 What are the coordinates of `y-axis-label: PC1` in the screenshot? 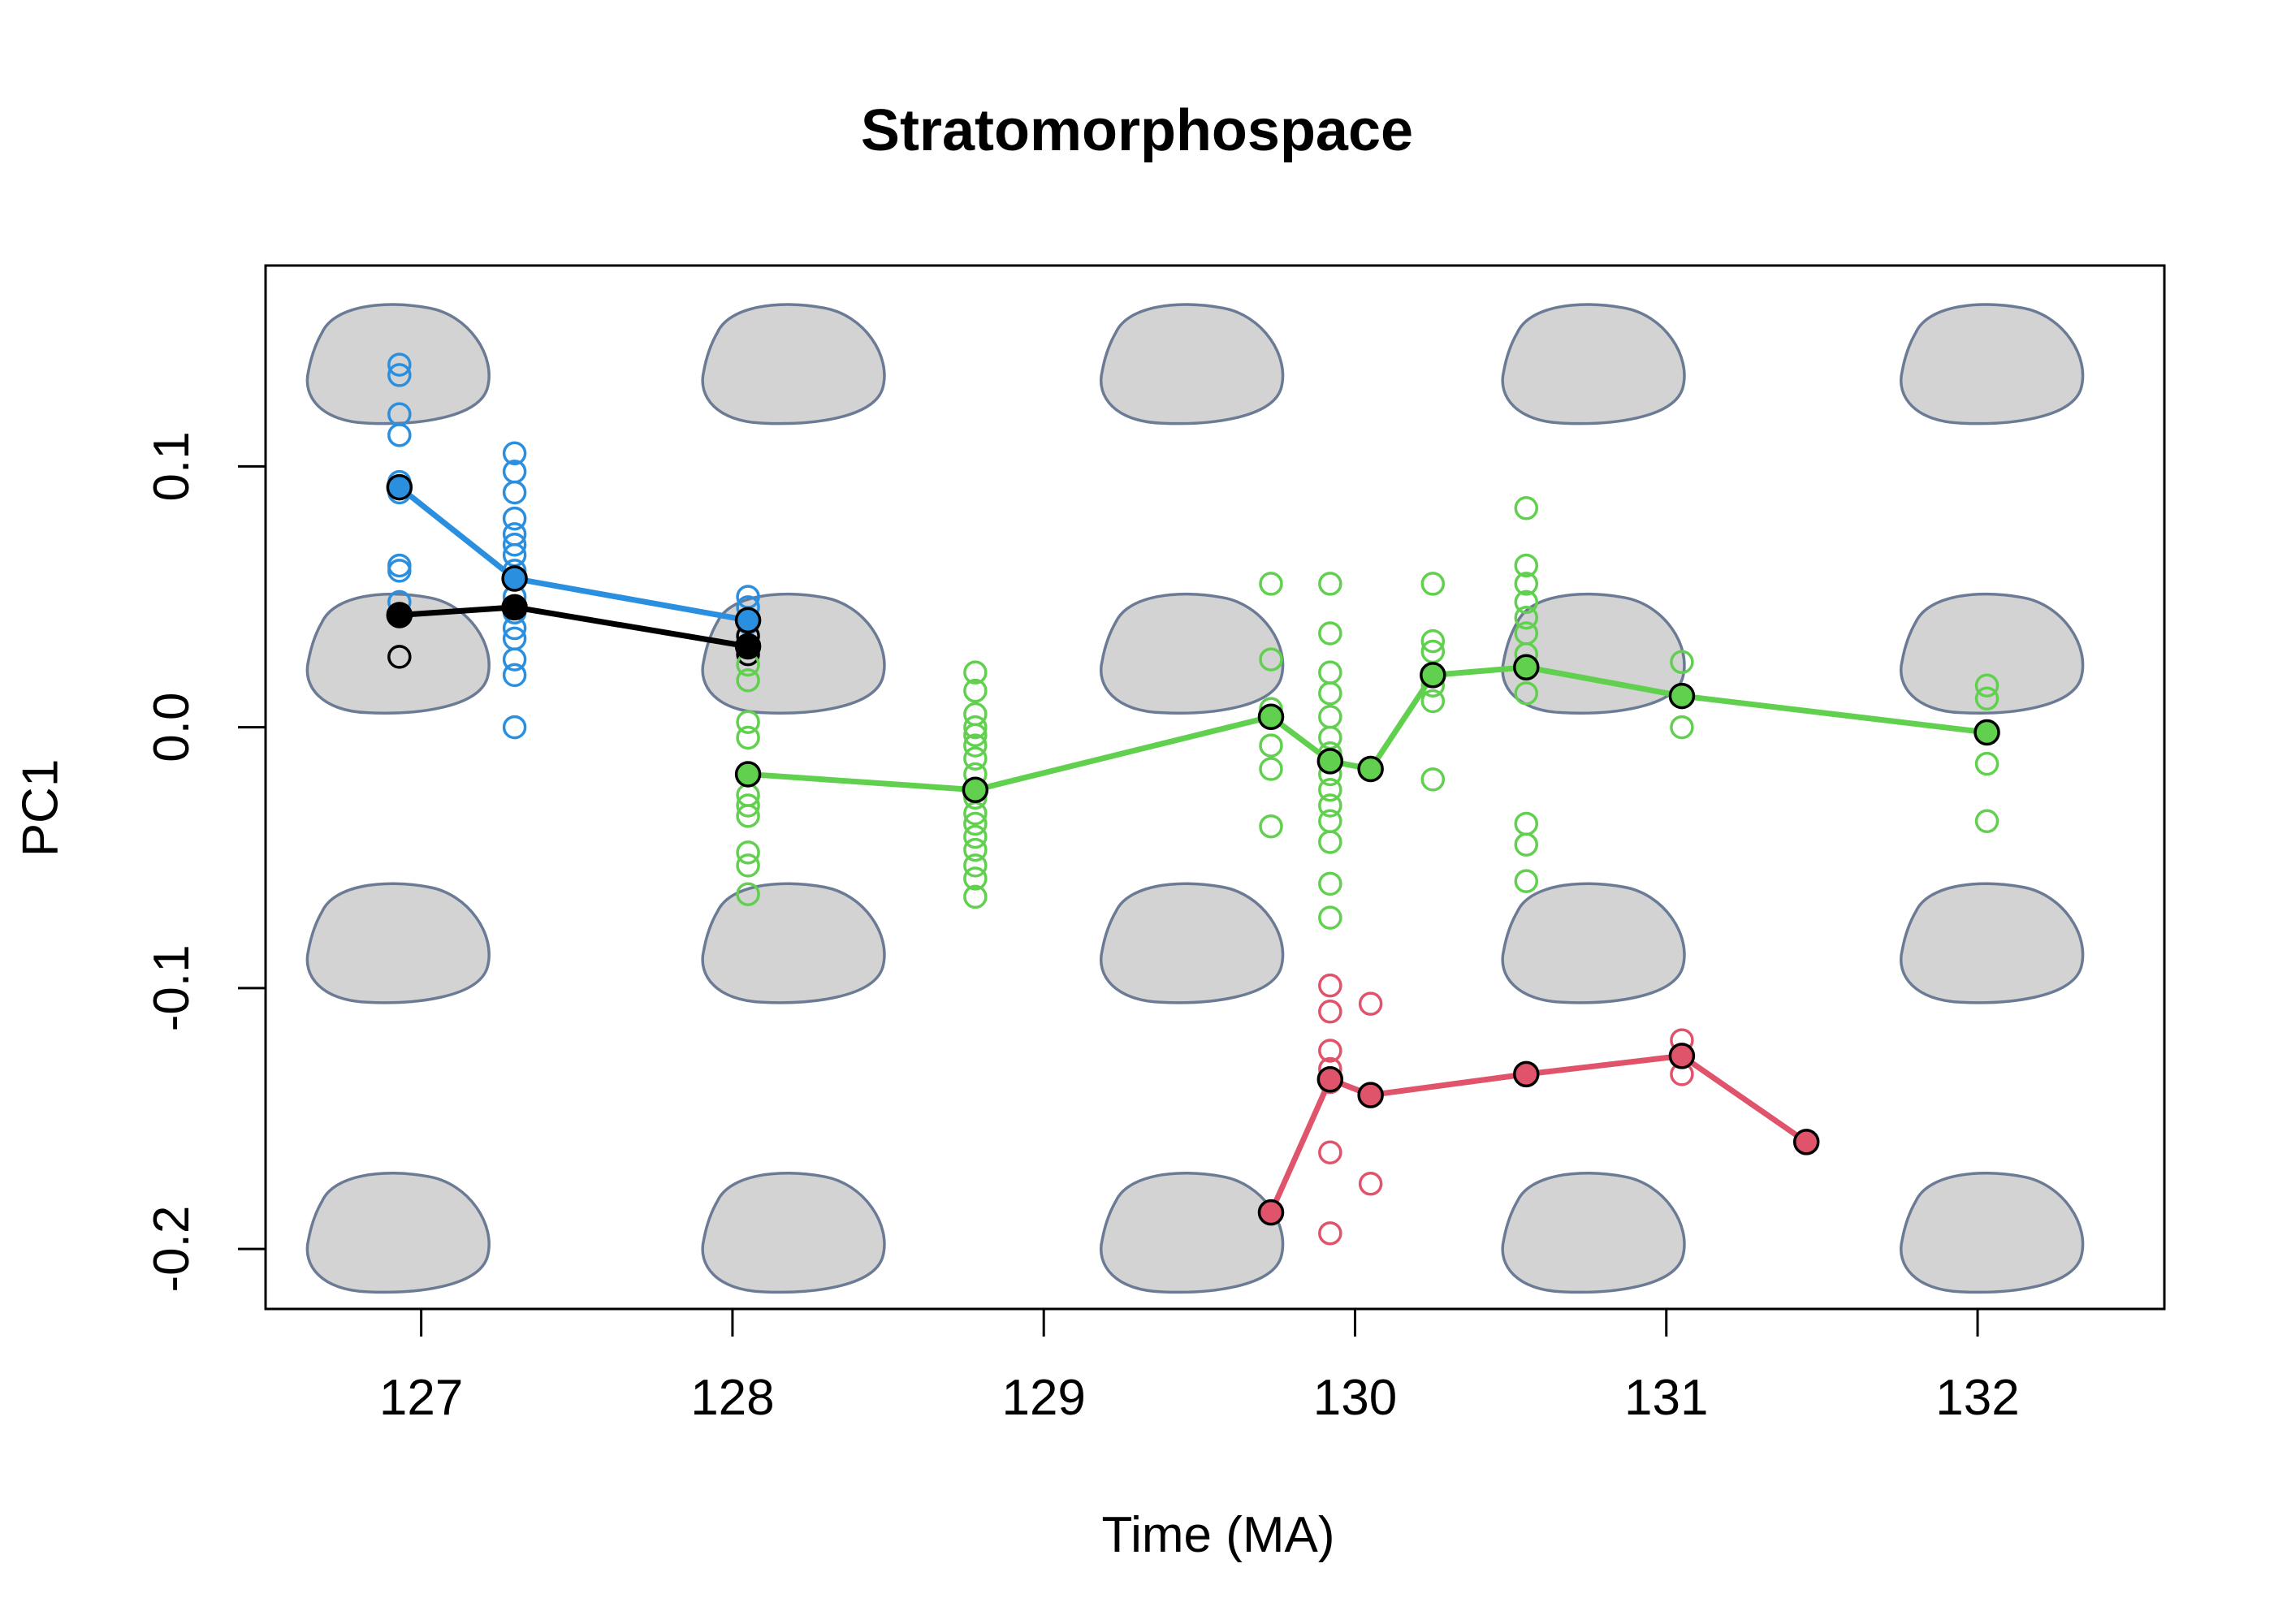 It's located at (40, 808).